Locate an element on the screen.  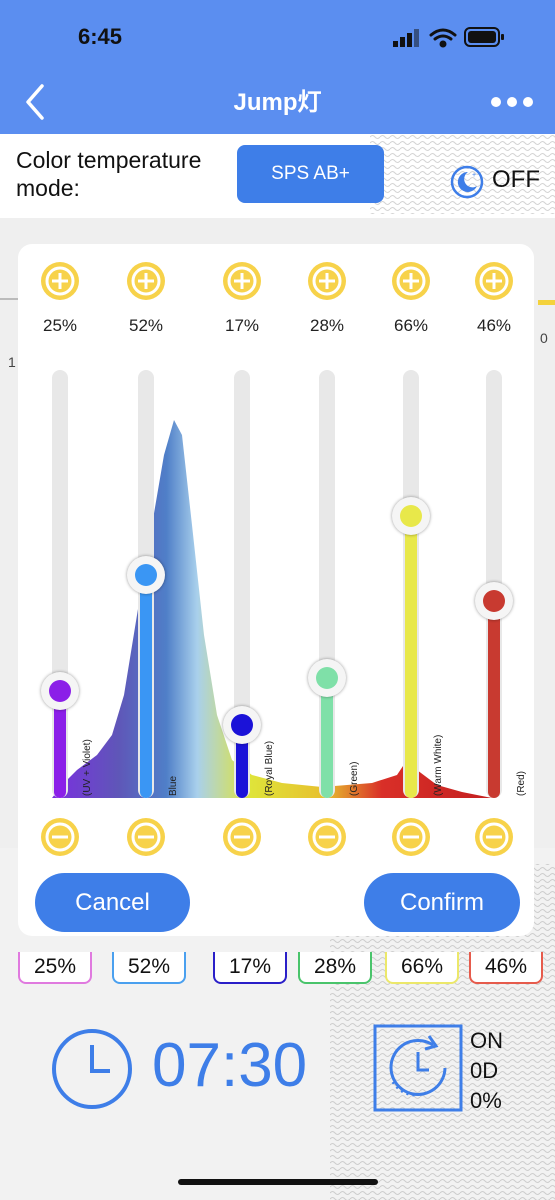
channel-2-label: Blue is located at coordinates (173, 785).